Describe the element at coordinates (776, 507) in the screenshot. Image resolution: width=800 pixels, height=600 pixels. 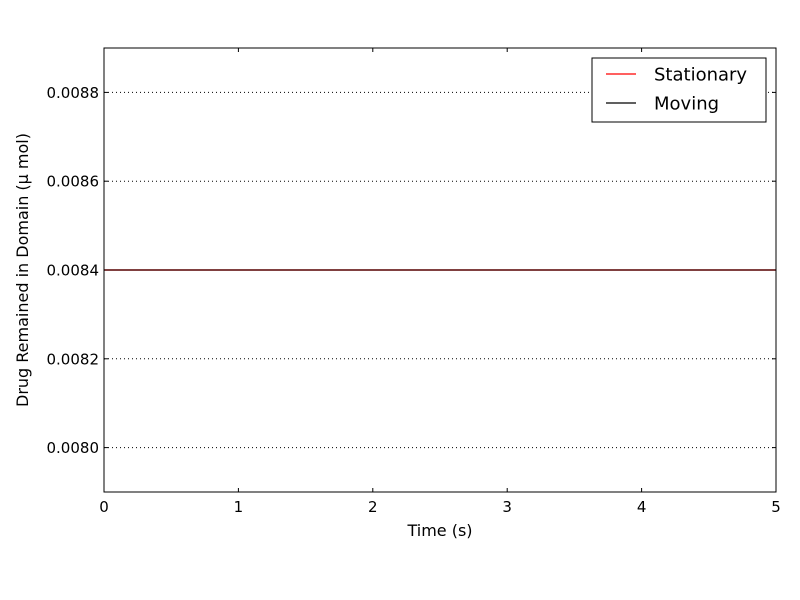
I see `x-tick-label: 5` at that location.